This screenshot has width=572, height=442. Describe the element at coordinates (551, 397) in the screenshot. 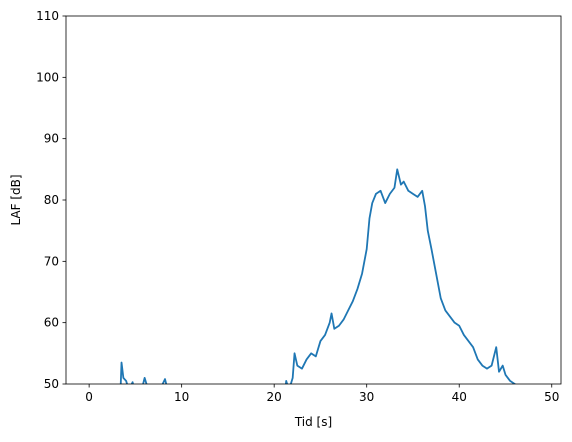

I see `x-tick-label: 50` at that location.